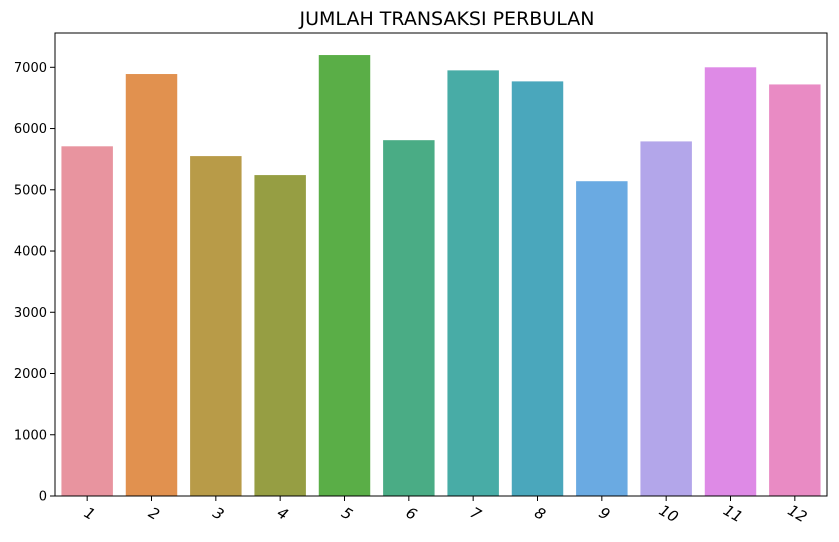  Describe the element at coordinates (30, 252) in the screenshot. I see `y-tick-label: 4000` at that location.